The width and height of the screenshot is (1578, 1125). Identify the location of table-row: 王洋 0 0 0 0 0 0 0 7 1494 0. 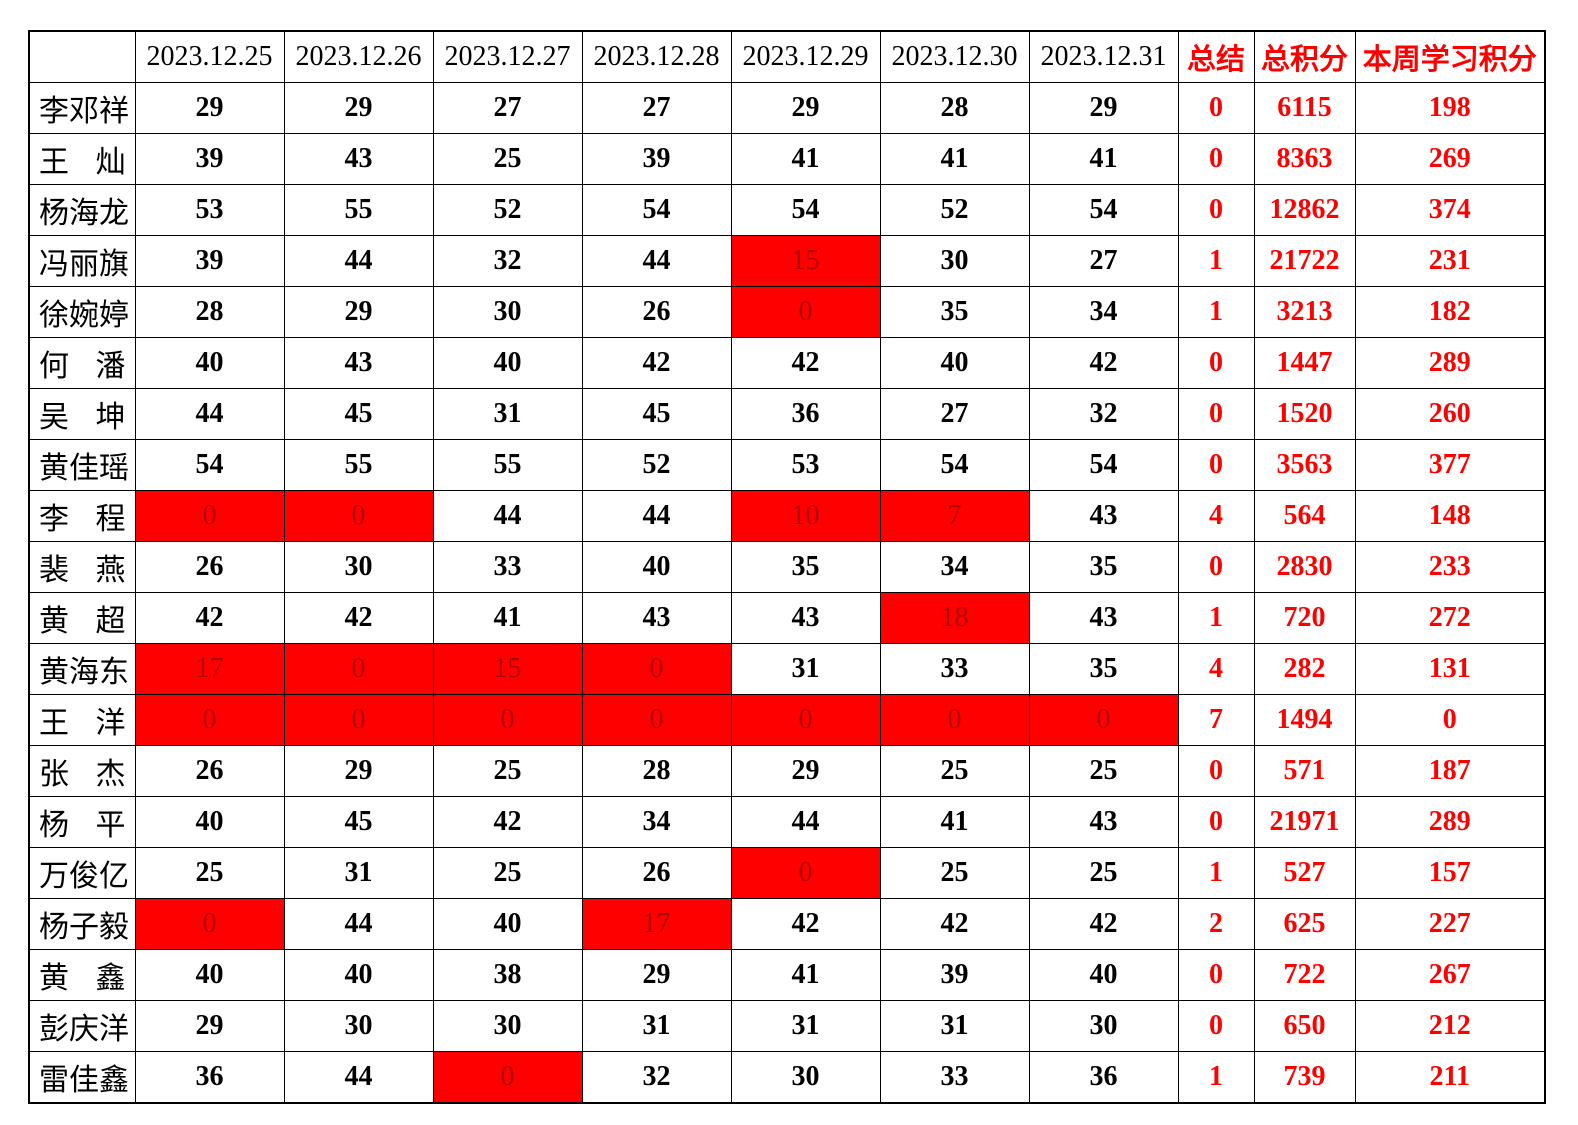
(787, 720).